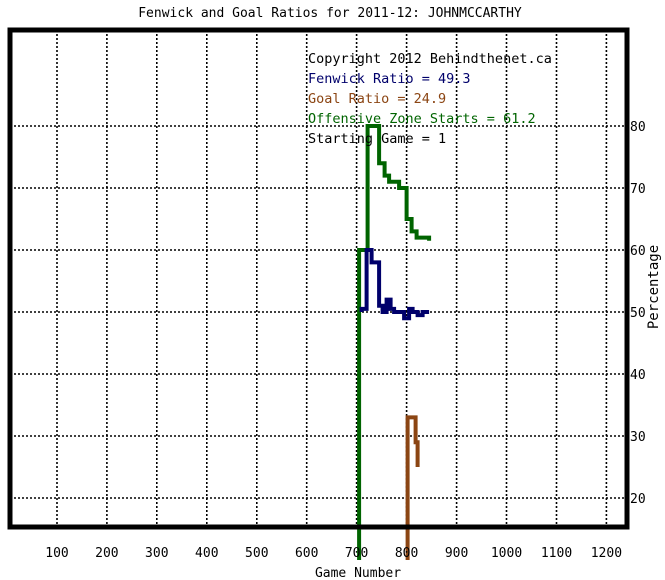 The width and height of the screenshot is (665, 580). Describe the element at coordinates (206, 553) in the screenshot. I see `x-tick-label: 400` at that location.